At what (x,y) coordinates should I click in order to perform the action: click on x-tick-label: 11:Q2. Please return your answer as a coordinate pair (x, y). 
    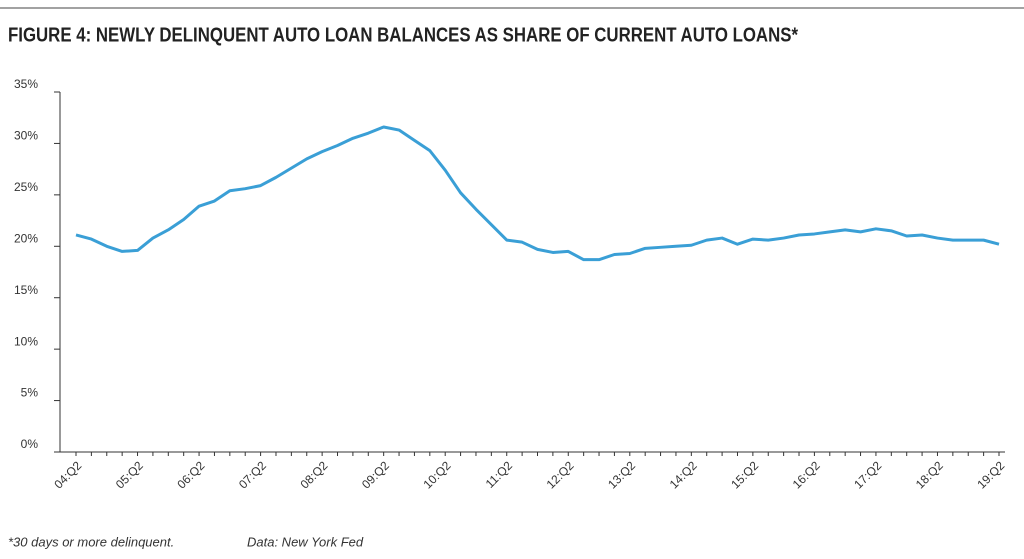
    Looking at the image, I should click on (499, 474).